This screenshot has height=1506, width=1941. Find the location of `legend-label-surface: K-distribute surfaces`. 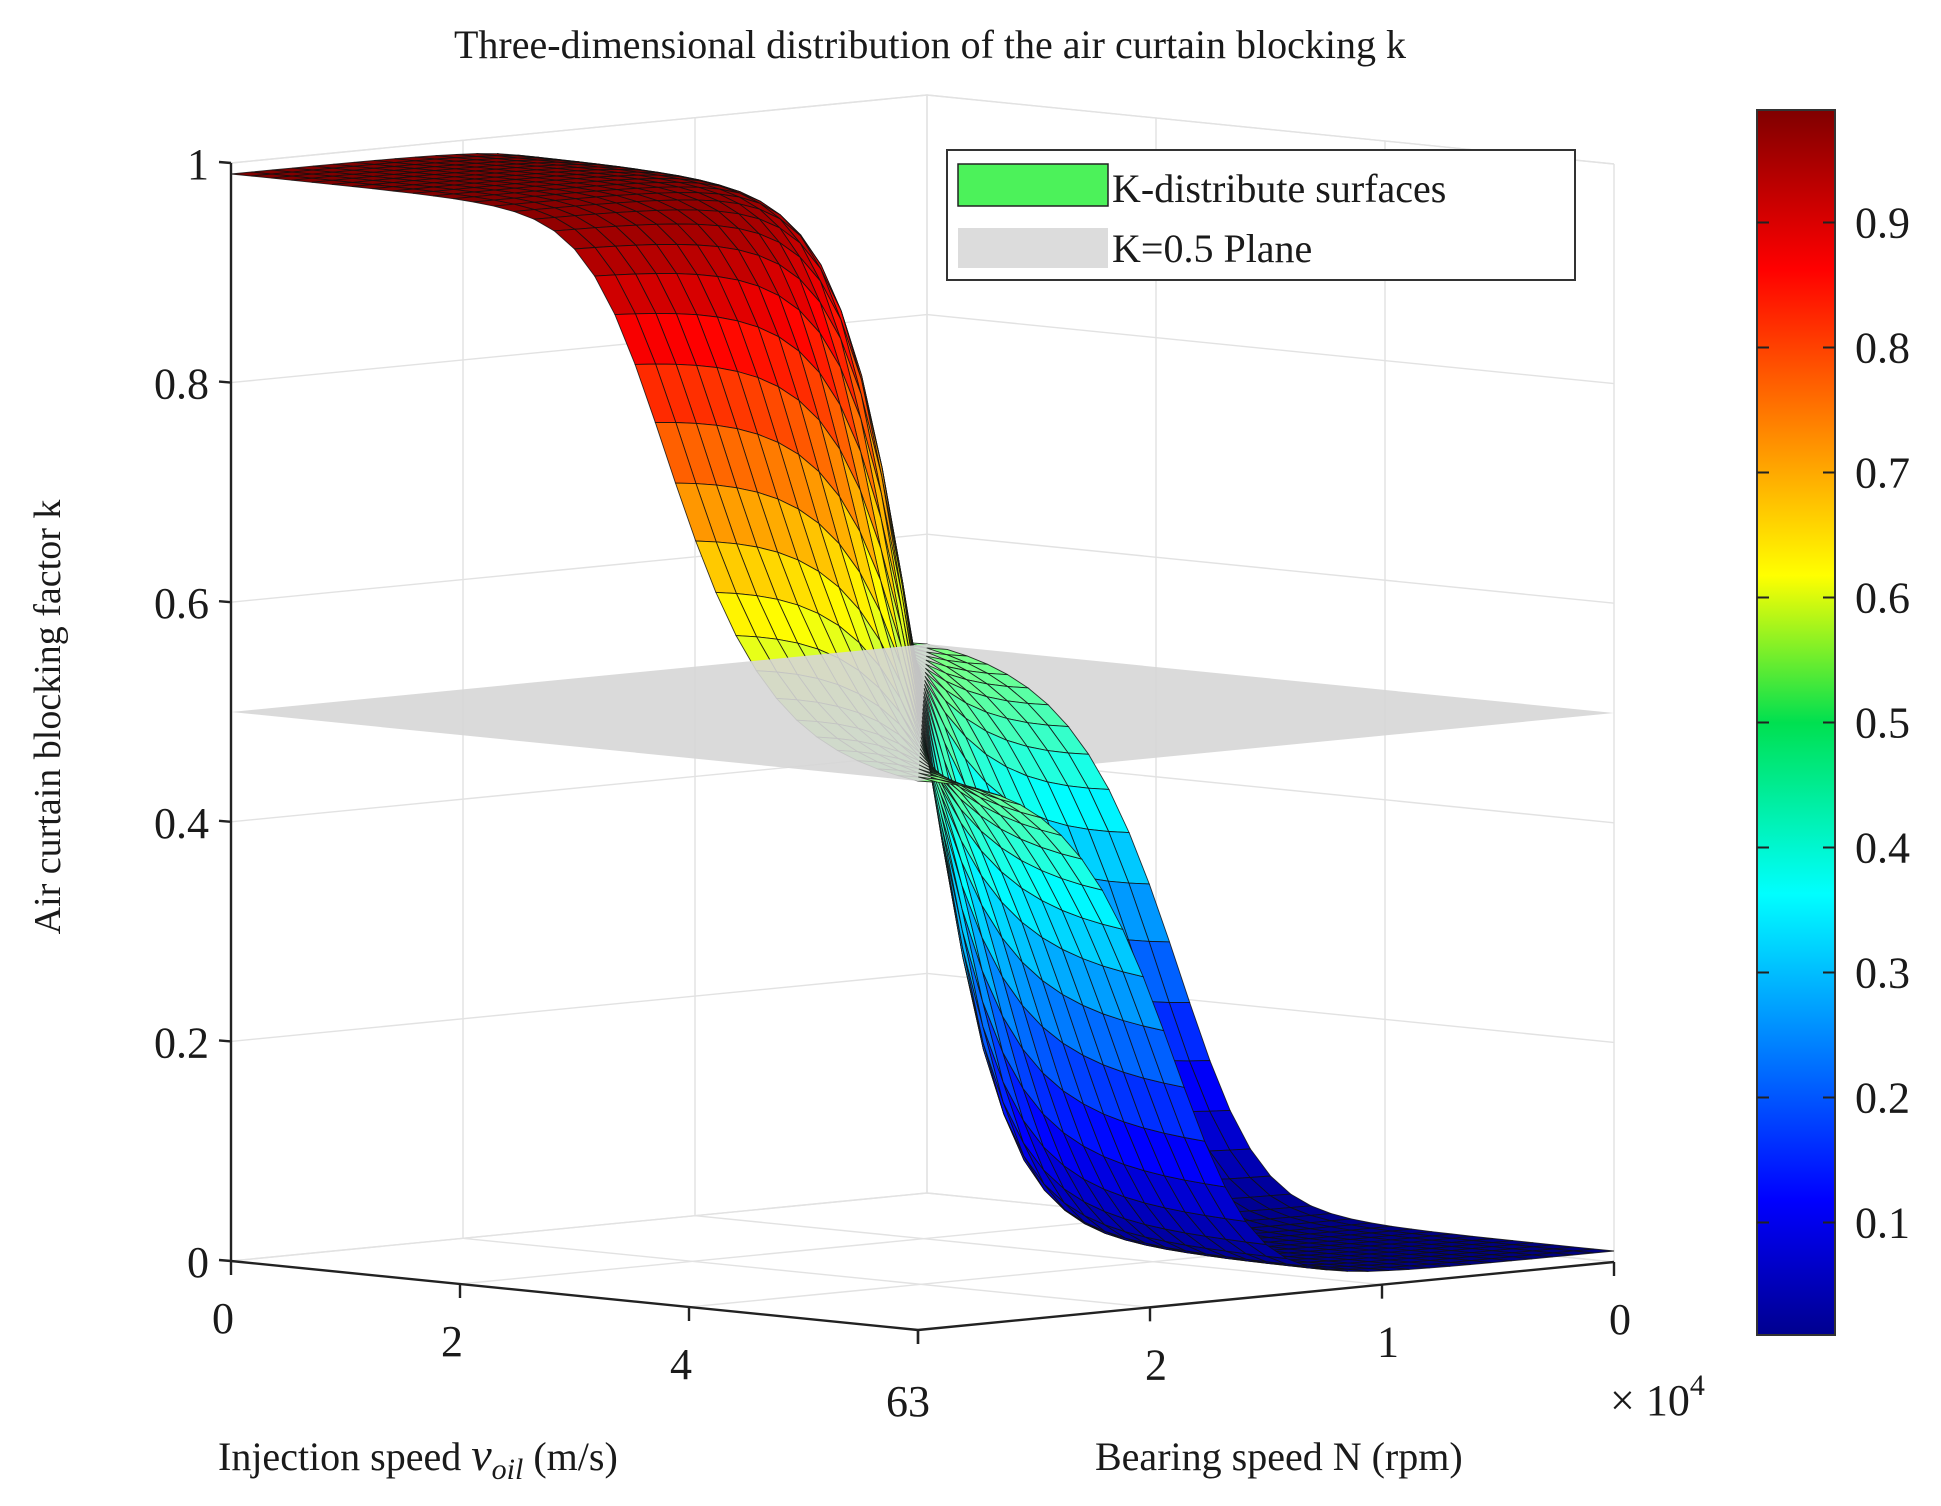

legend-label-surface: K-distribute surfaces is located at coordinates (1279, 188).